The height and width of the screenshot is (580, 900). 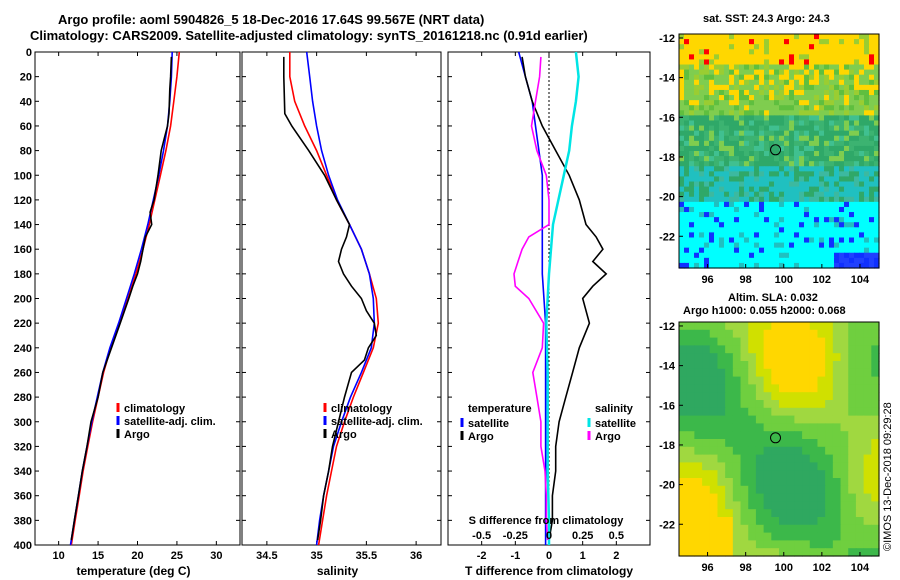 What do you see at coordinates (515, 536) in the screenshot?
I see `top-tick-label: -0.25` at bounding box center [515, 536].